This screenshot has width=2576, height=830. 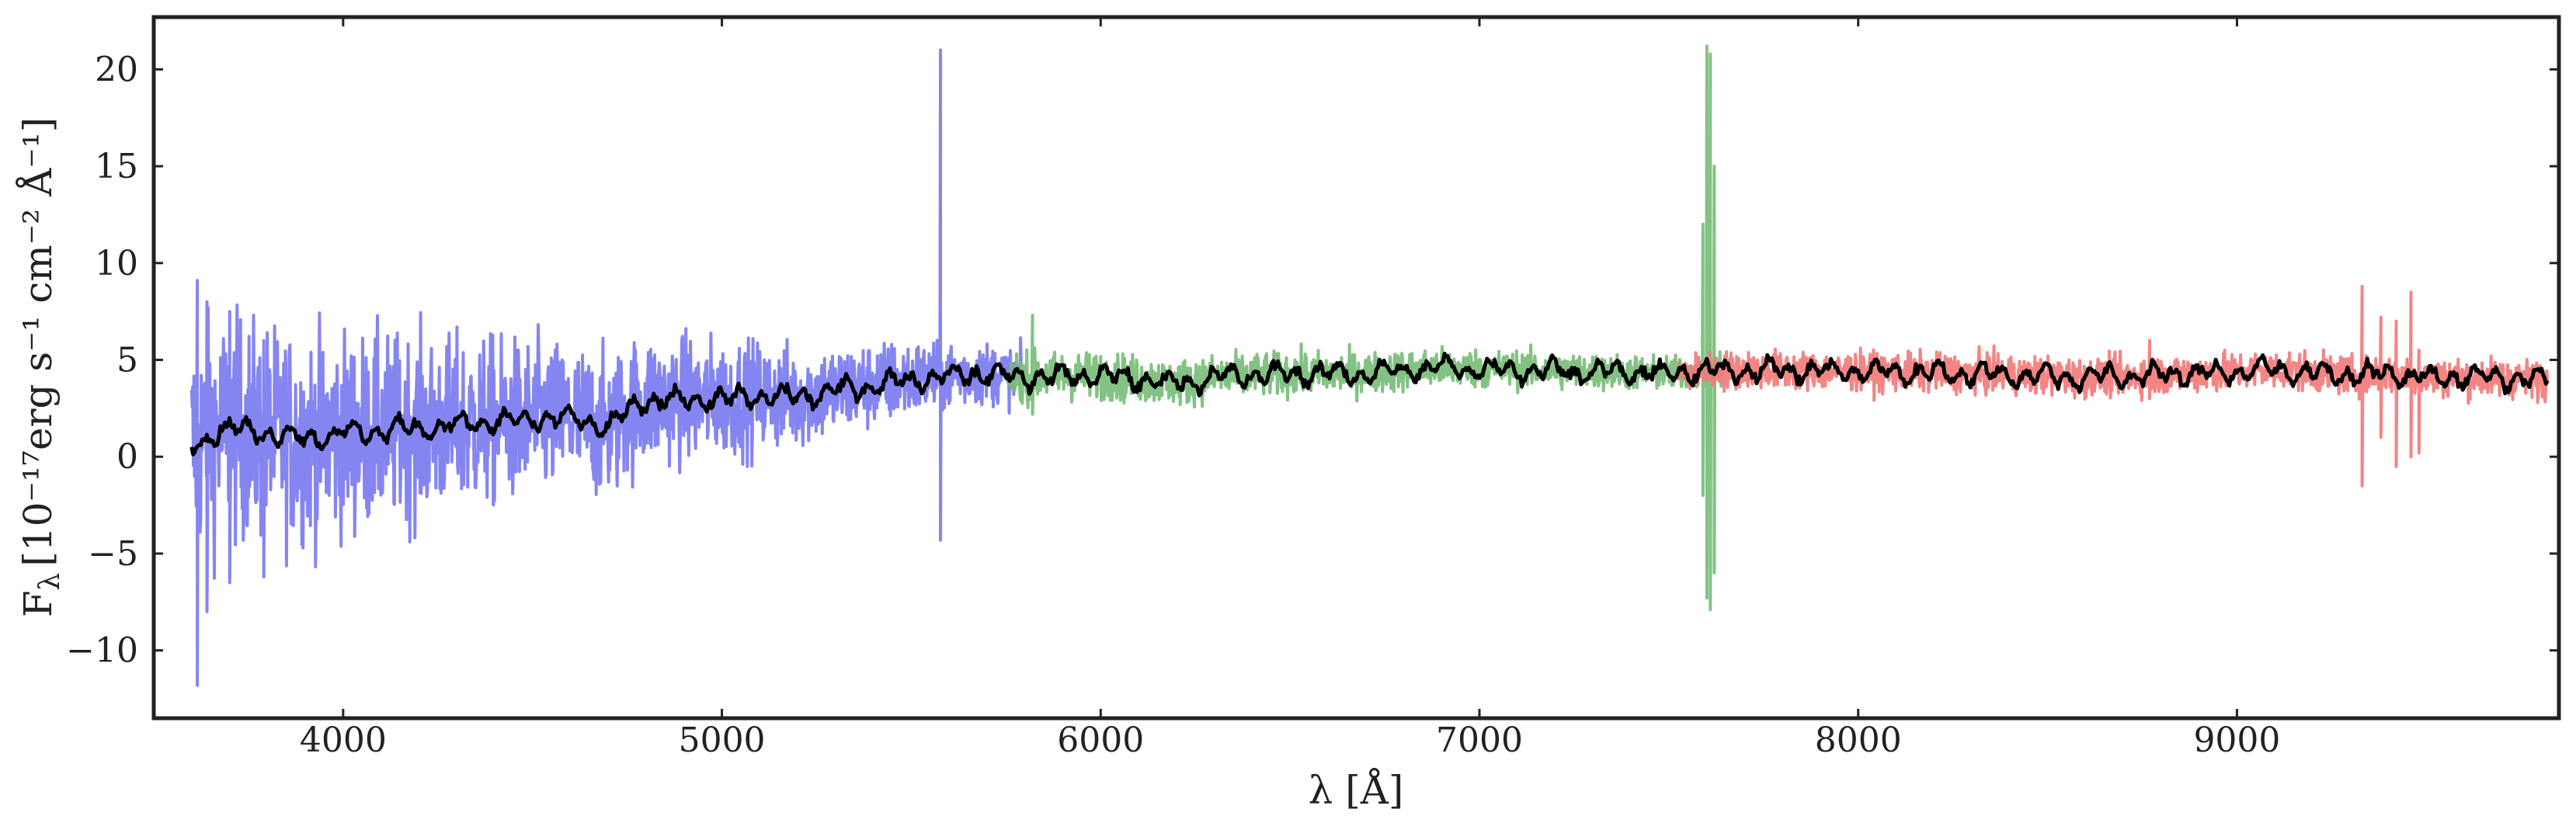 I want to click on y-tick-label: 0, so click(x=127, y=457).